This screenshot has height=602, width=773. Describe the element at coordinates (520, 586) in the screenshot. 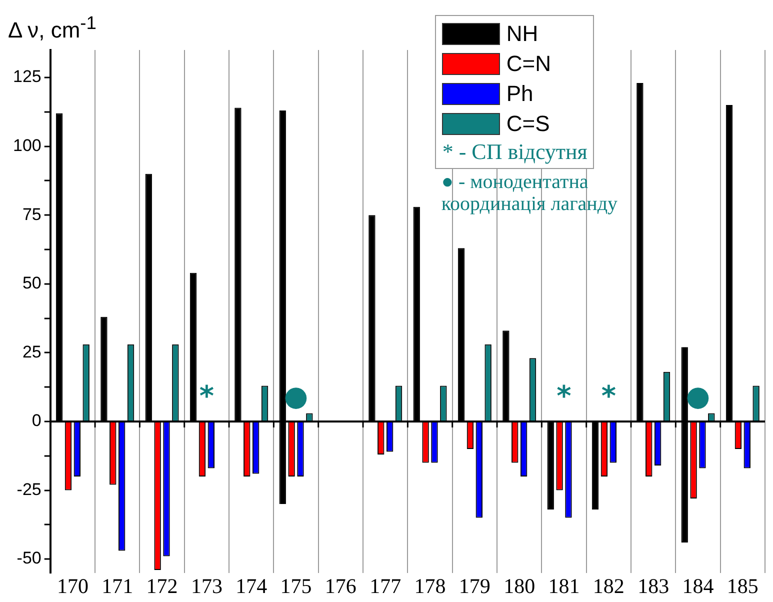

I see `x-tick-label: 180` at that location.